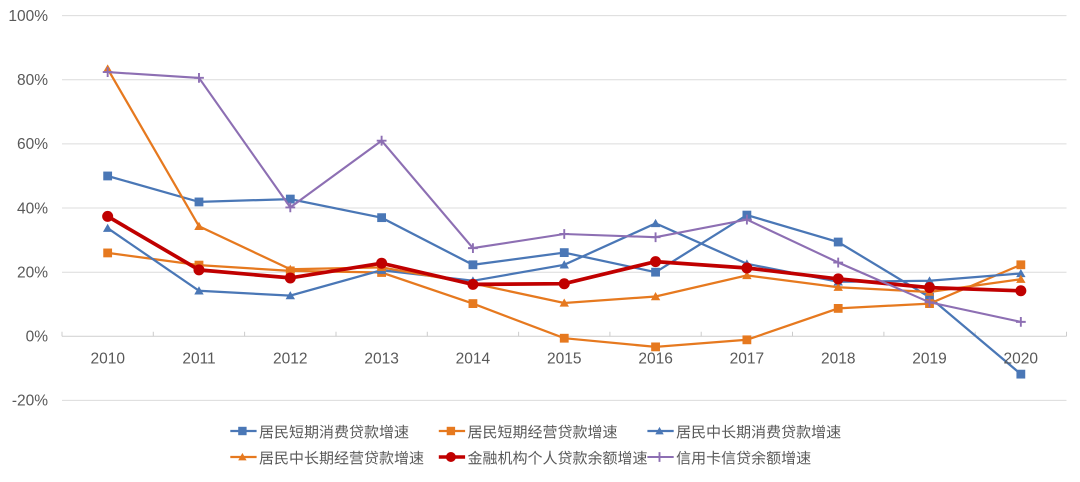 The width and height of the screenshot is (1080, 482). What do you see at coordinates (32, 273) in the screenshot?
I see `svg-text: 20%` at bounding box center [32, 273].